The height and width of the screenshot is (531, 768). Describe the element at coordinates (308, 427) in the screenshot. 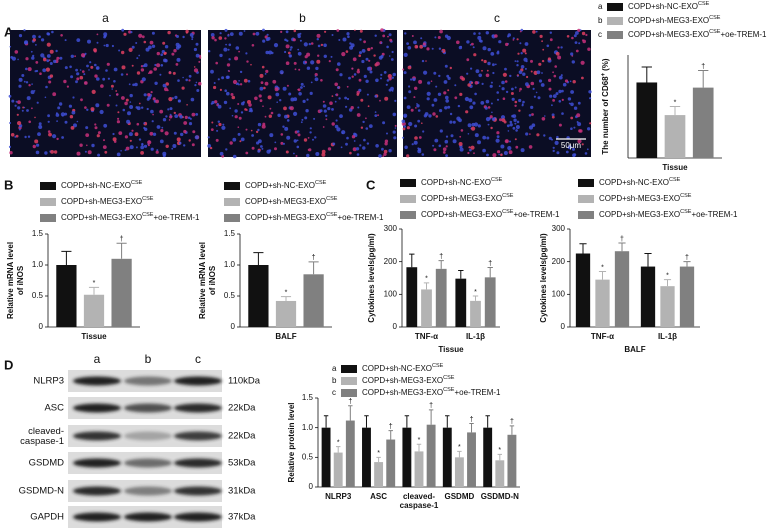

I see `y-tick-label: 1.0` at that location.